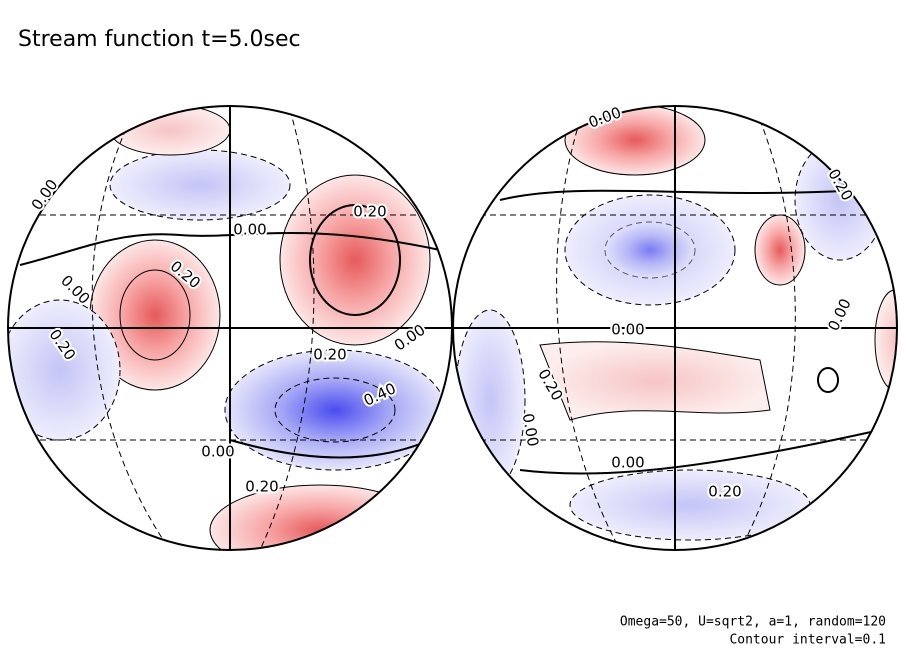  What do you see at coordinates (159, 39) in the screenshot?
I see `title: Stream function t=5.0sec` at bounding box center [159, 39].